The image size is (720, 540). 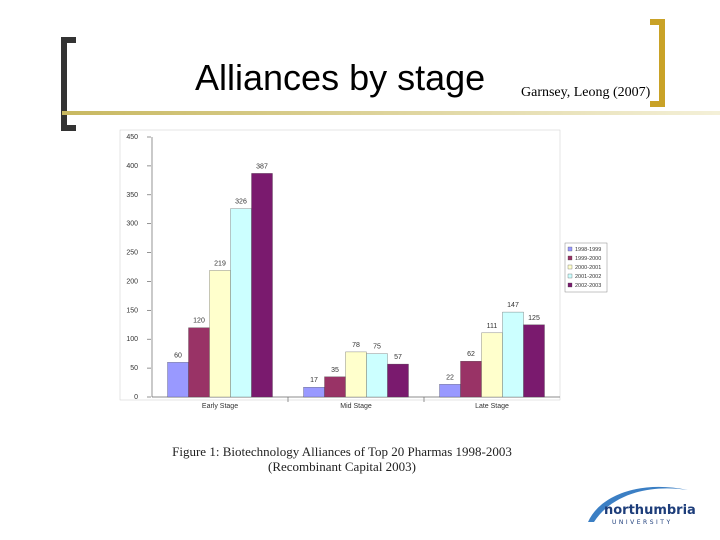 I want to click on value-label: 111, so click(x=492, y=326).